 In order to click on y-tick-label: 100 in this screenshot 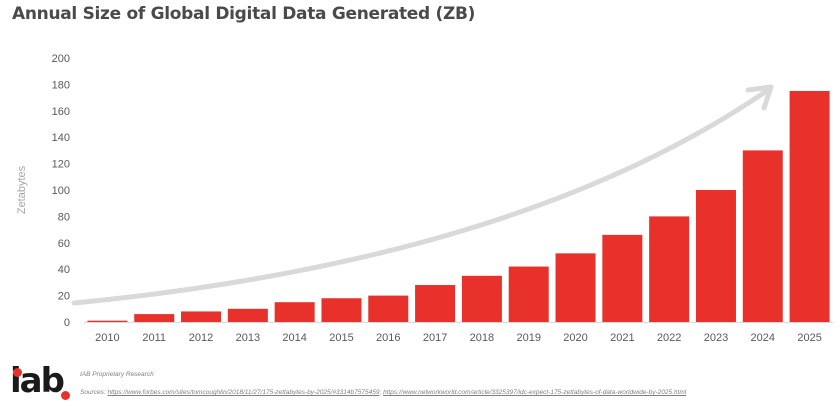, I will do `click(61, 191)`.